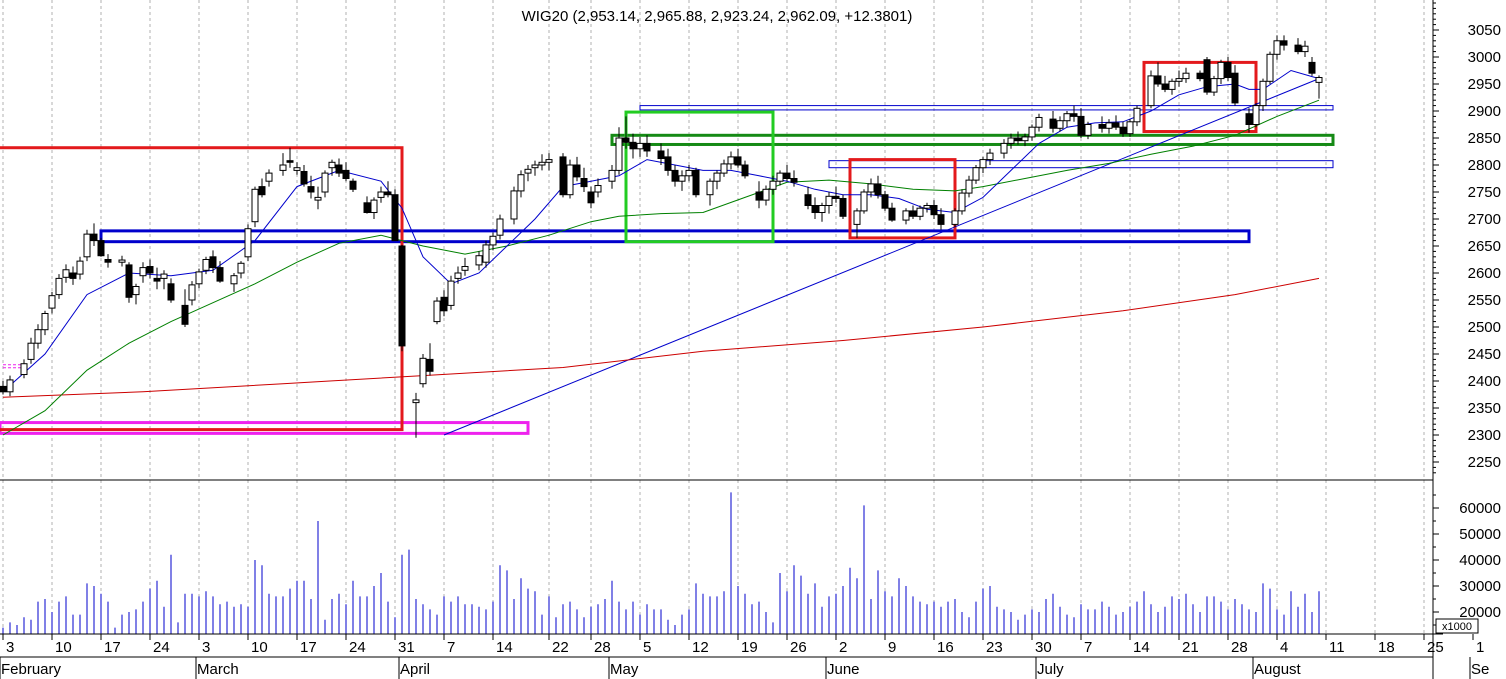 This screenshot has height=679, width=1506. I want to click on price-tick-label: 2650, so click(1484, 246).